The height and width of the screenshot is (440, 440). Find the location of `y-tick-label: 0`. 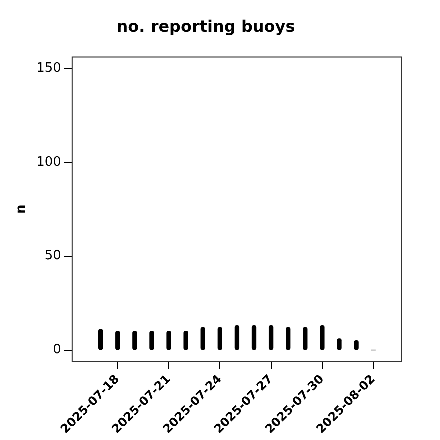

y-tick-label: 0 is located at coordinates (57, 350).